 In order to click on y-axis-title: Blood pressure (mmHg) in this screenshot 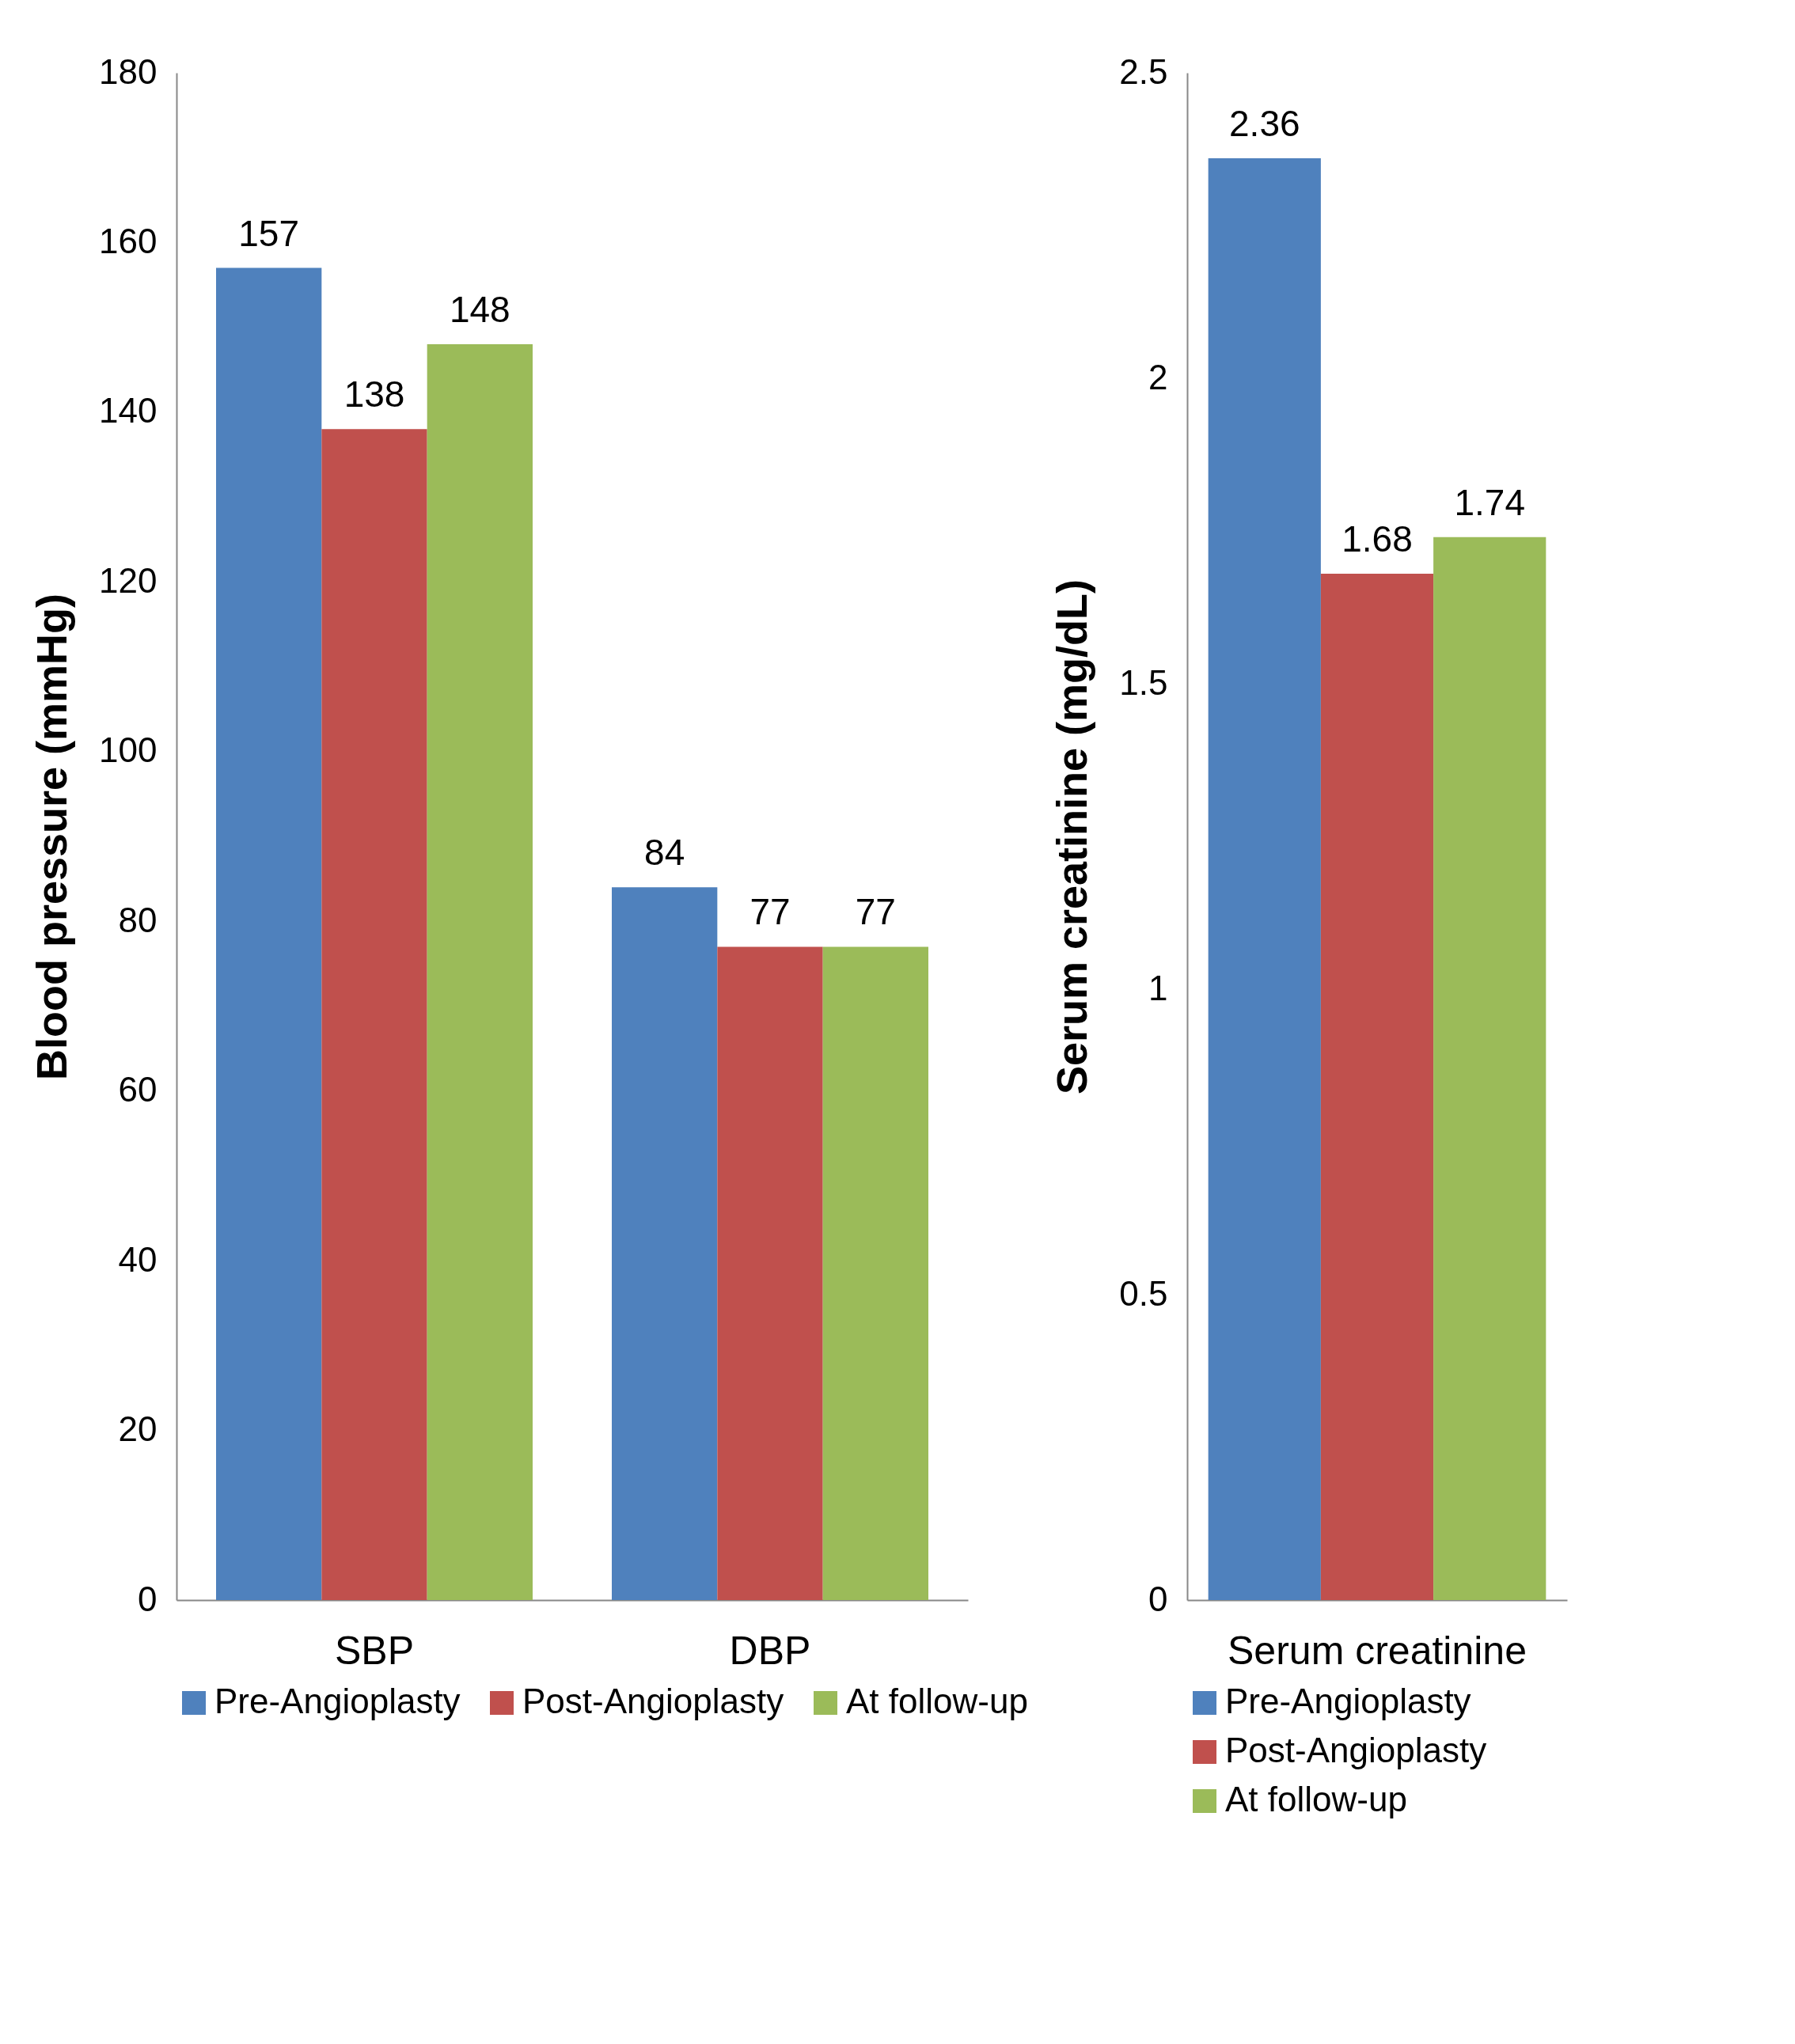, I will do `click(52, 837)`.